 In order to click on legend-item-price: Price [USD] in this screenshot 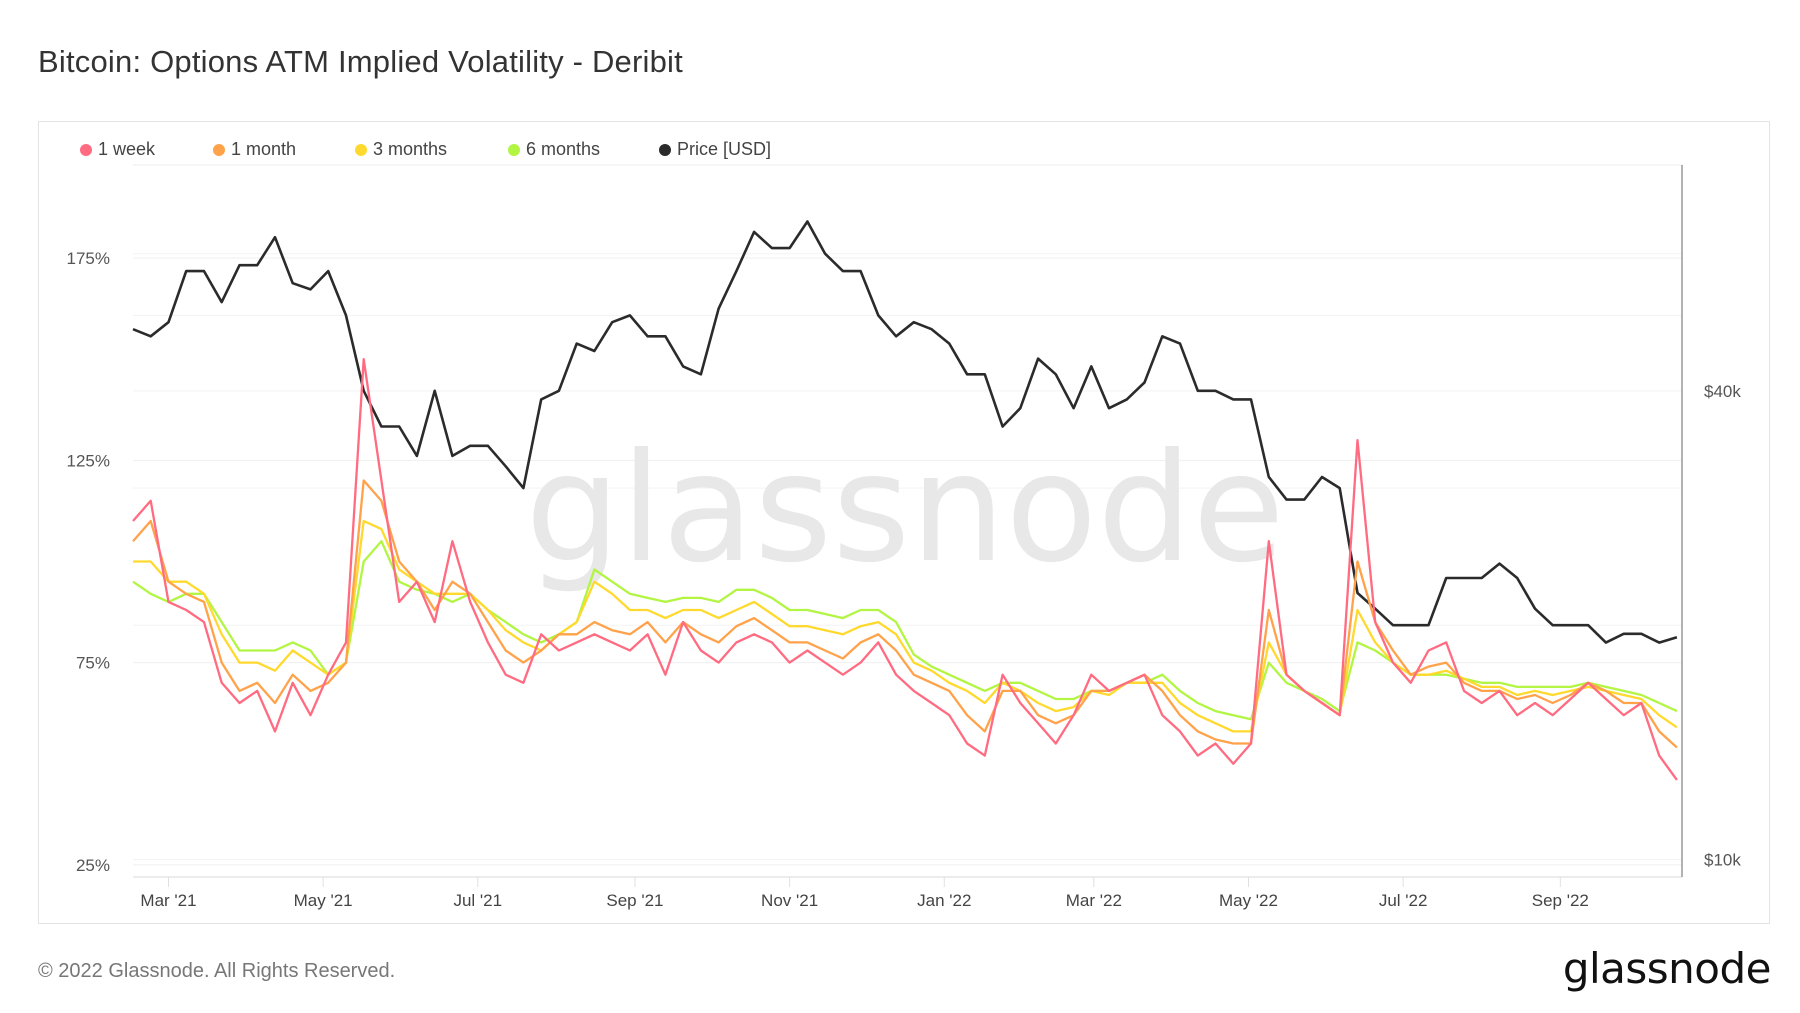, I will do `click(715, 149)`.